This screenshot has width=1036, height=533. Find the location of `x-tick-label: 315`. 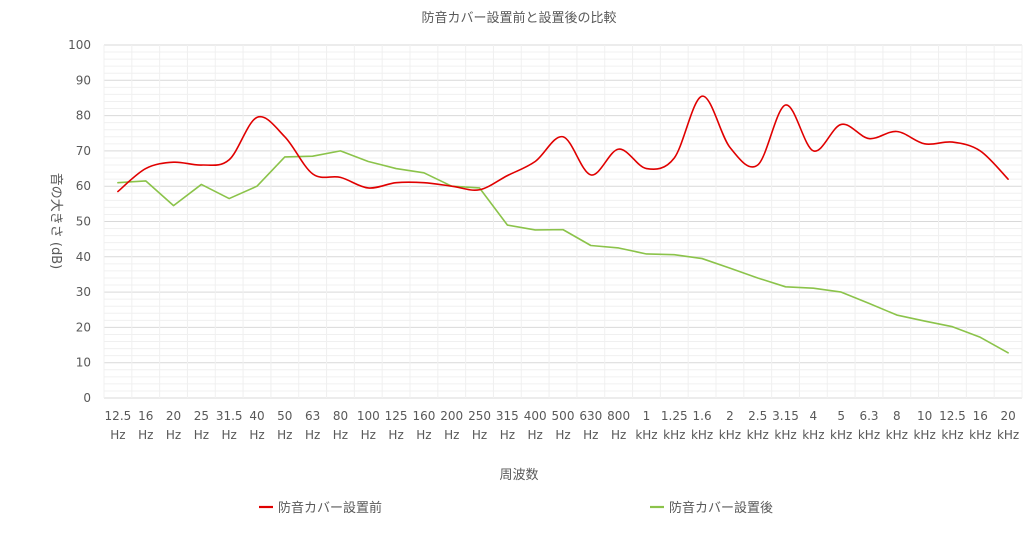

x-tick-label: 315 is located at coordinates (507, 416).